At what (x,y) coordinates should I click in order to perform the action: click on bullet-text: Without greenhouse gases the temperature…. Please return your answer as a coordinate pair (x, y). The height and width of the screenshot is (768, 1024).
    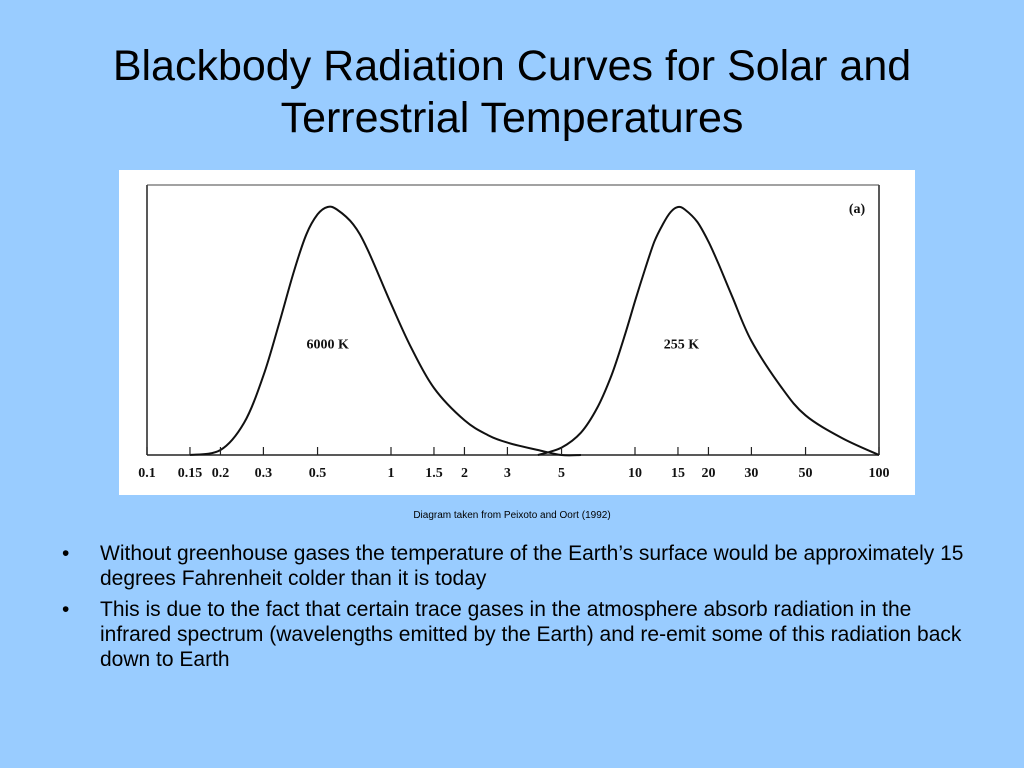
    Looking at the image, I should click on (532, 566).